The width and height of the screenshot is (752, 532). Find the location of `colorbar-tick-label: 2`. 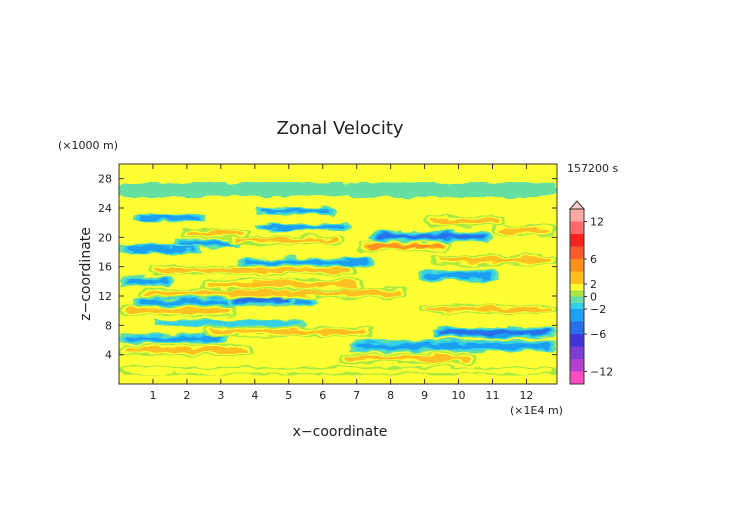

colorbar-tick-label: 2 is located at coordinates (593, 284).